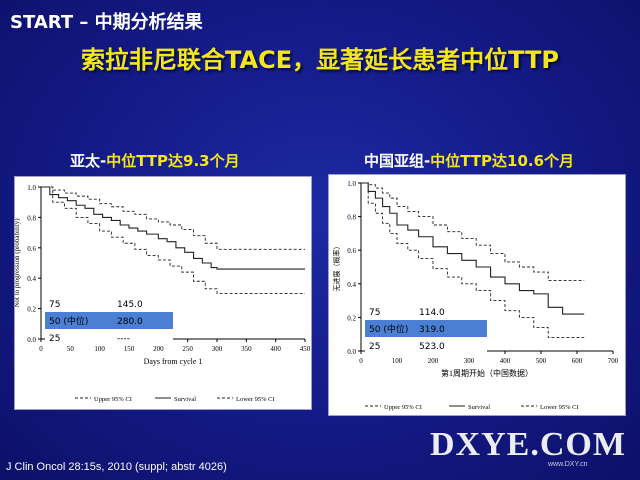 The width and height of the screenshot is (640, 480). I want to click on left-table-percentile: 25, so click(54, 339).